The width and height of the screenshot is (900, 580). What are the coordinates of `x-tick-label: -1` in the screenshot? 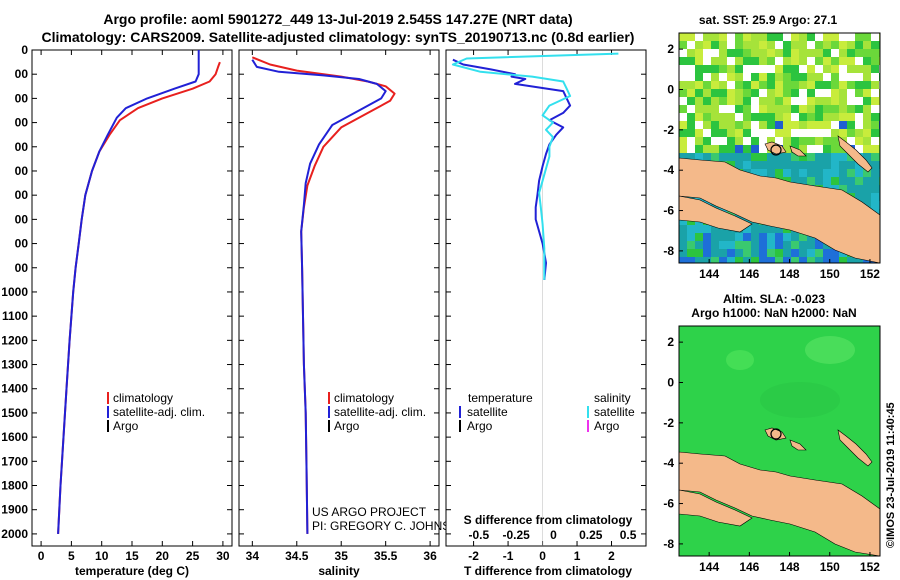 It's located at (508, 556).